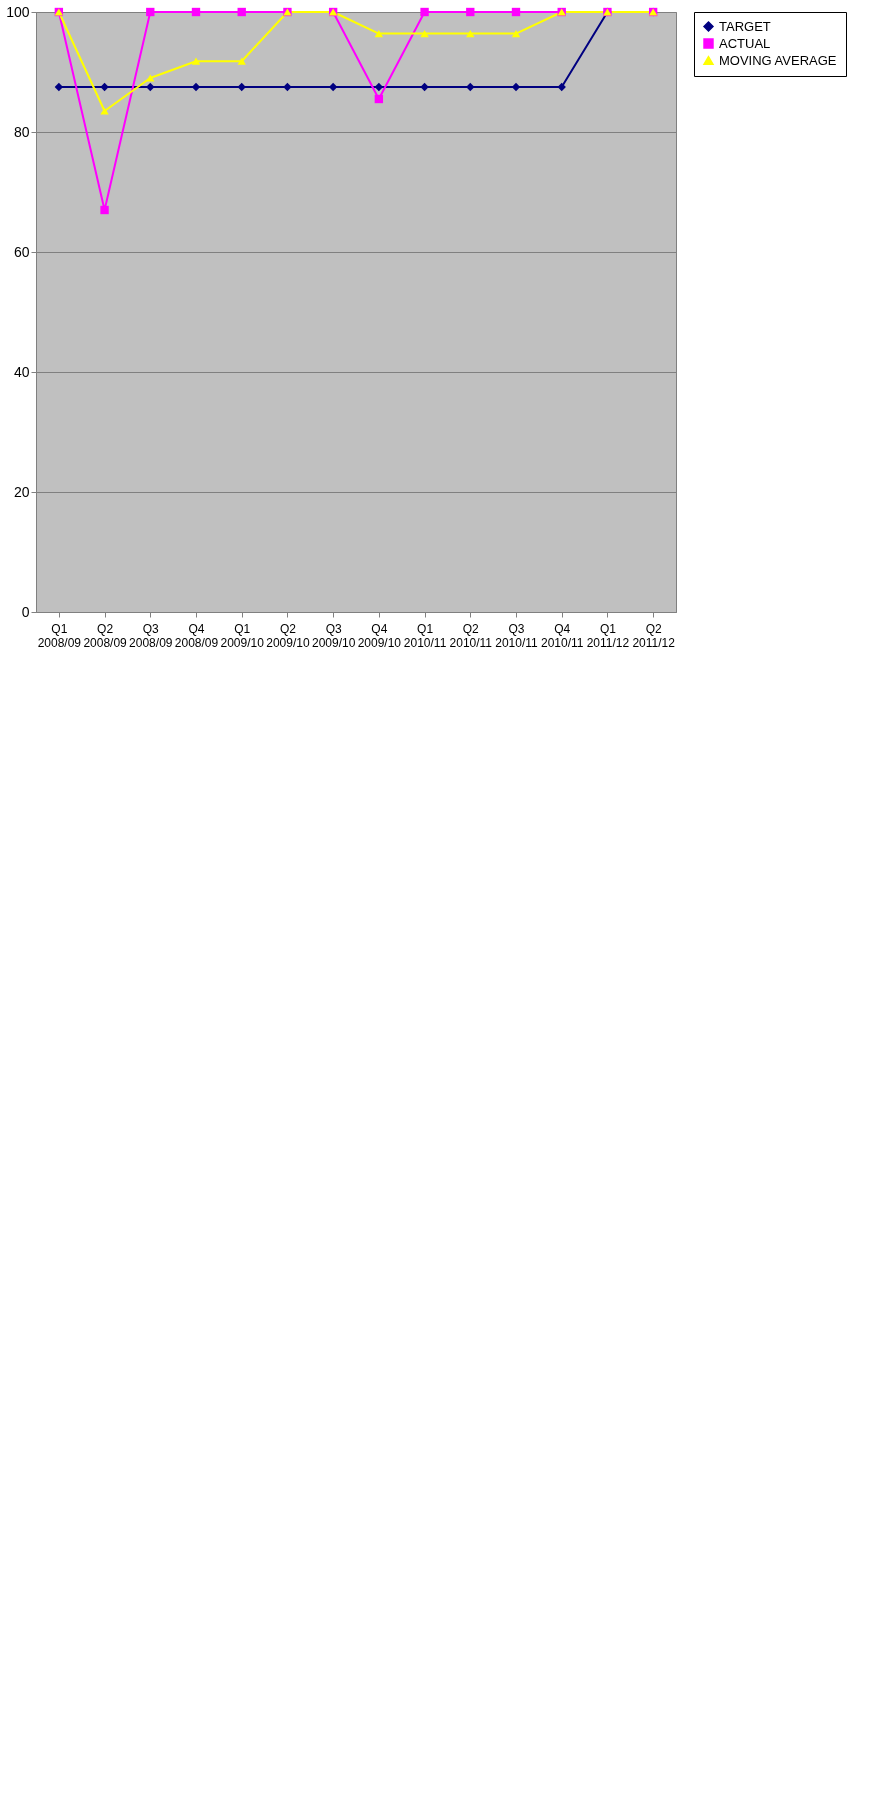  Describe the element at coordinates (21, 371) in the screenshot. I see `y-tick-label: 40` at that location.